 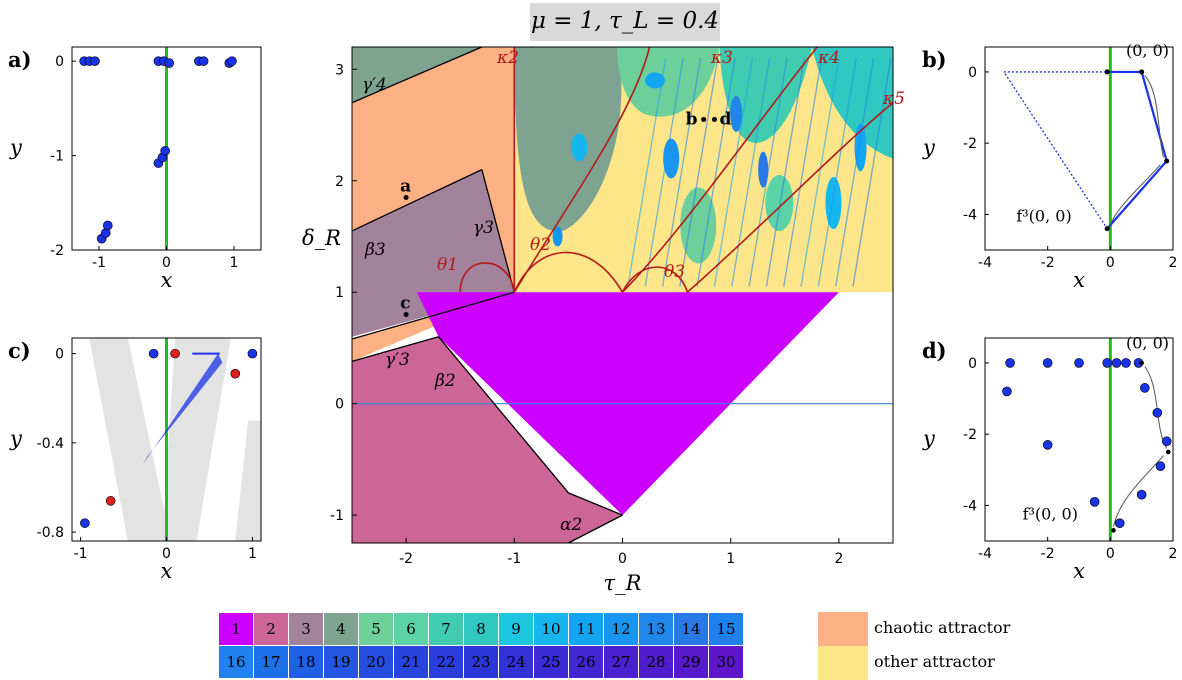 What do you see at coordinates (730, 559) in the screenshot?
I see `x-tick-label: 1` at bounding box center [730, 559].